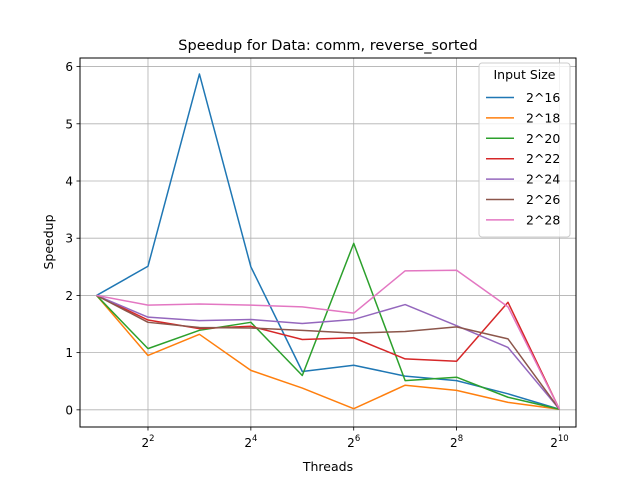 Image resolution: width=640 pixels, height=480 pixels. What do you see at coordinates (523, 158) in the screenshot?
I see `legend-item: 2^22` at bounding box center [523, 158].